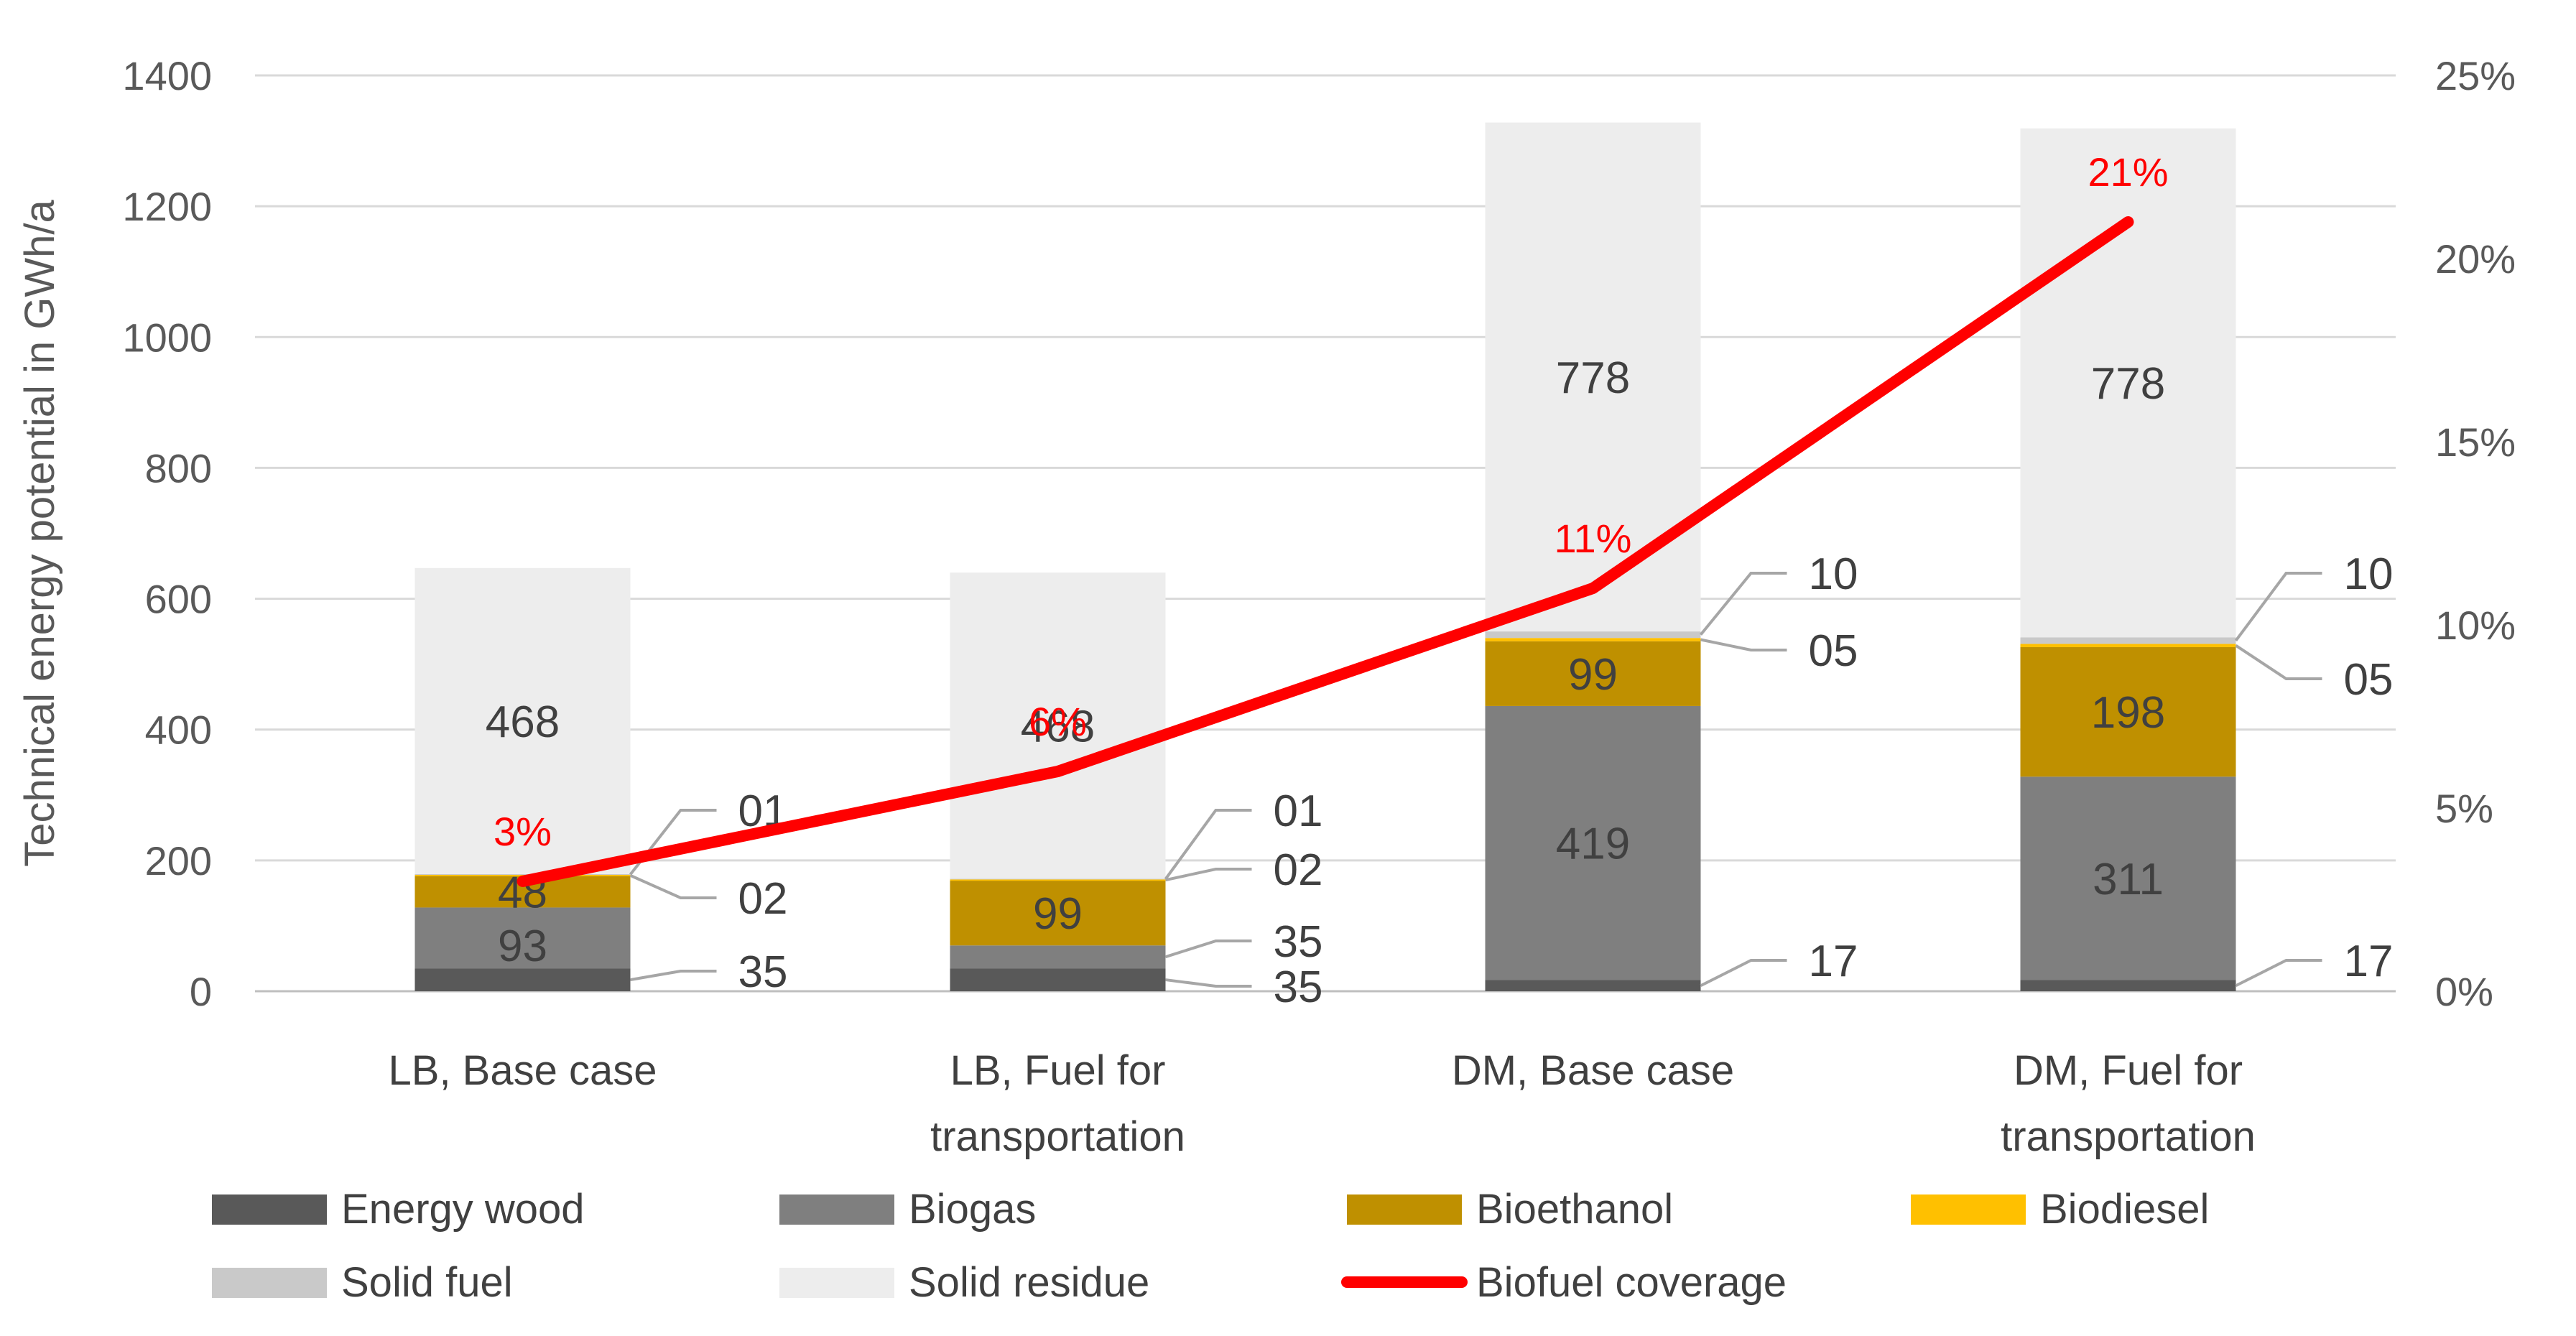 The width and height of the screenshot is (2576, 1336). What do you see at coordinates (1058, 721) in the screenshot?
I see `coverage-label: 6%` at bounding box center [1058, 721].